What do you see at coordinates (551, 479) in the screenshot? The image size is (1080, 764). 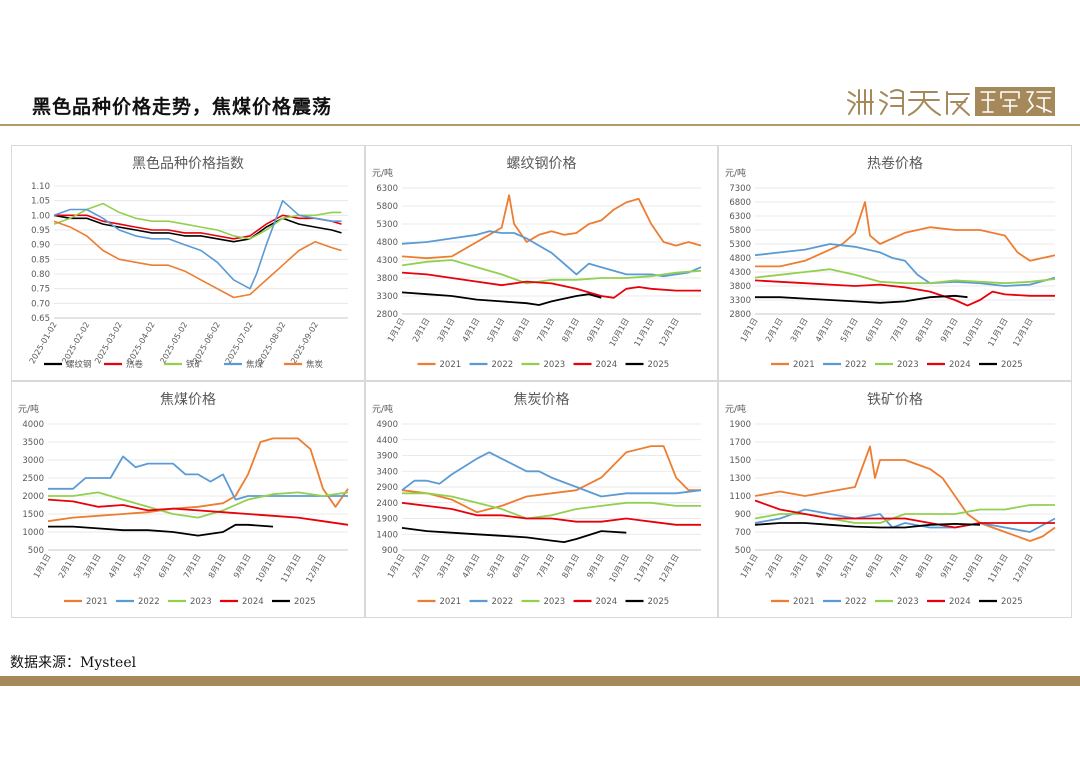 I see `series-line-series-2021` at bounding box center [551, 479].